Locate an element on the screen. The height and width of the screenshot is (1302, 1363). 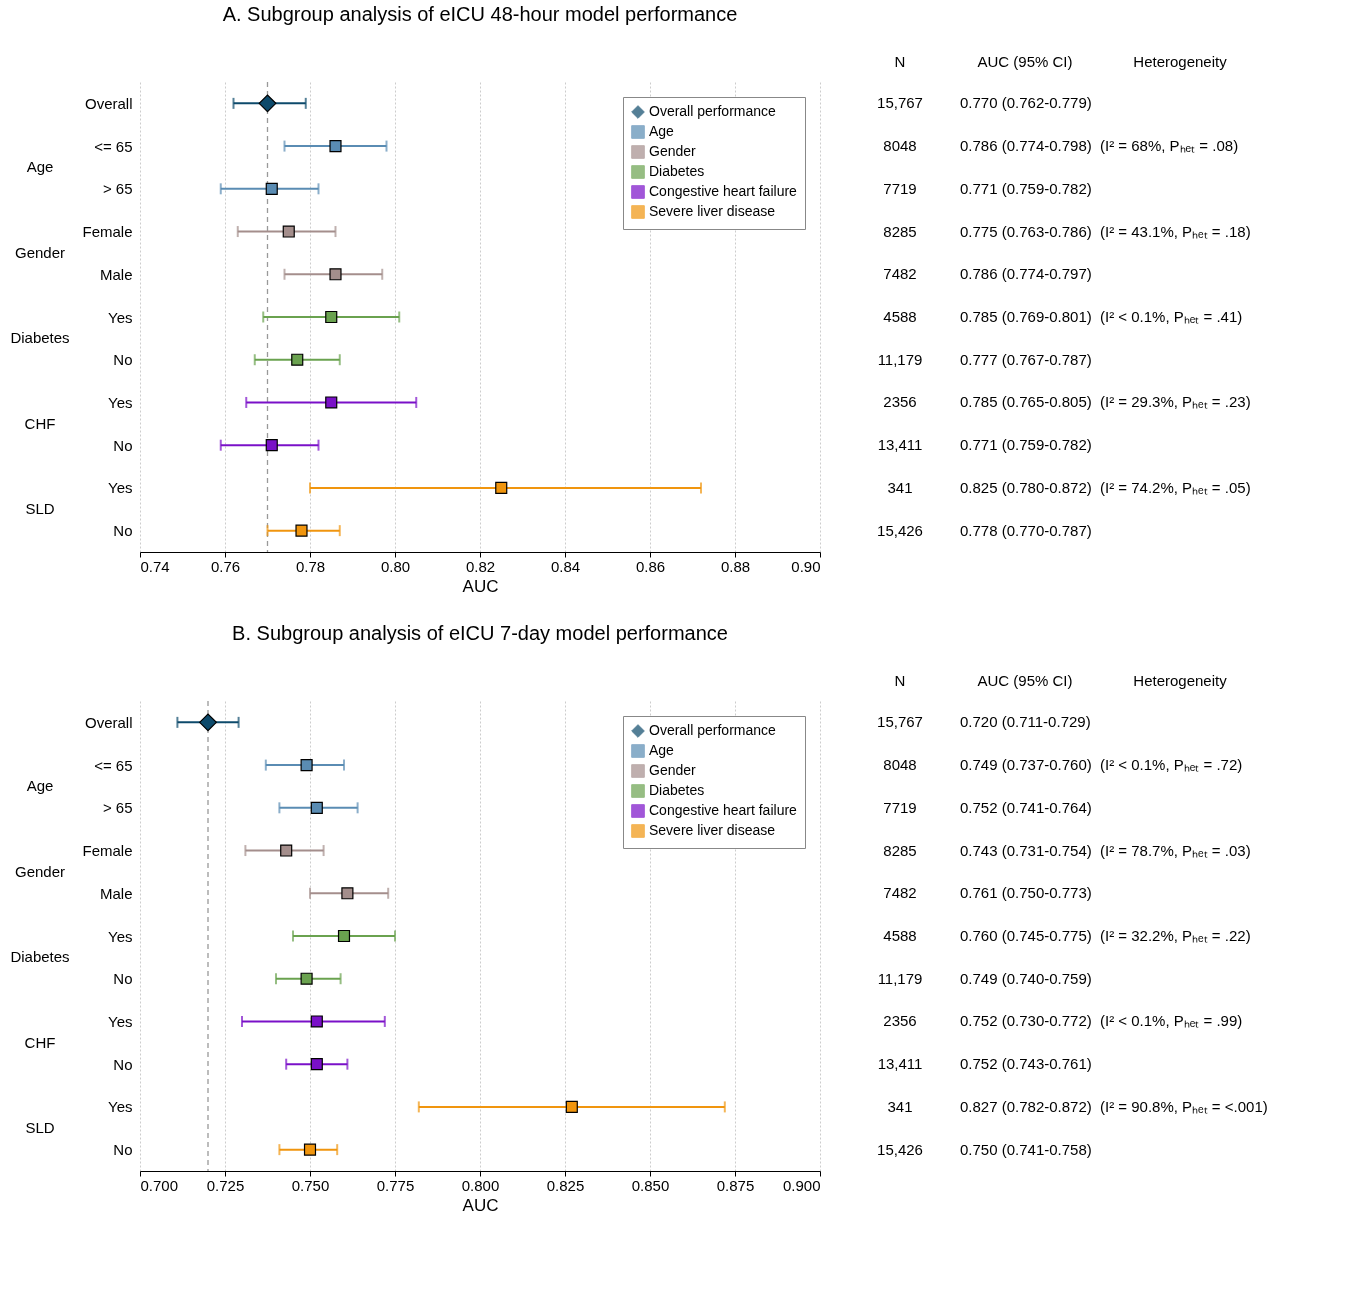
x-tick-label: 0.80 is located at coordinates (395, 566).